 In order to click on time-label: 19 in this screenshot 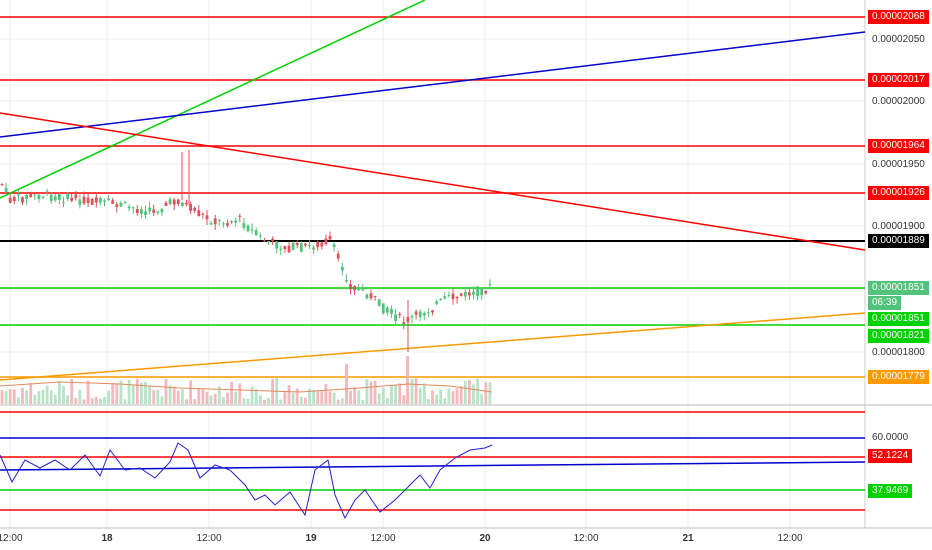, I will do `click(311, 538)`.